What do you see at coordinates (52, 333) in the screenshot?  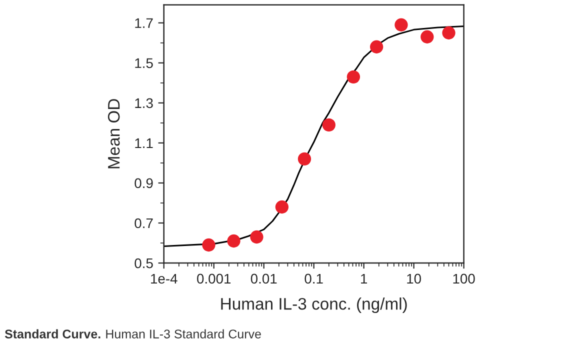 I see `text: Standard Curve.` at bounding box center [52, 333].